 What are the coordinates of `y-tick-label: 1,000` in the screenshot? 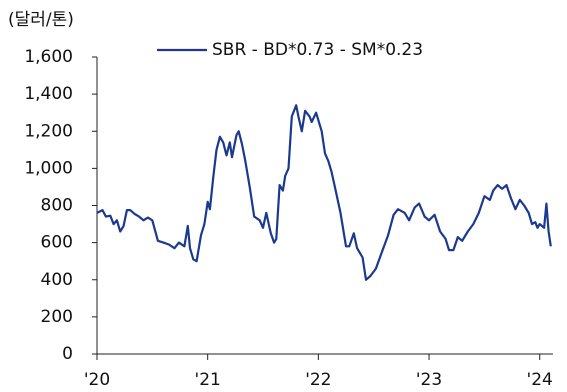 It's located at (48, 168).